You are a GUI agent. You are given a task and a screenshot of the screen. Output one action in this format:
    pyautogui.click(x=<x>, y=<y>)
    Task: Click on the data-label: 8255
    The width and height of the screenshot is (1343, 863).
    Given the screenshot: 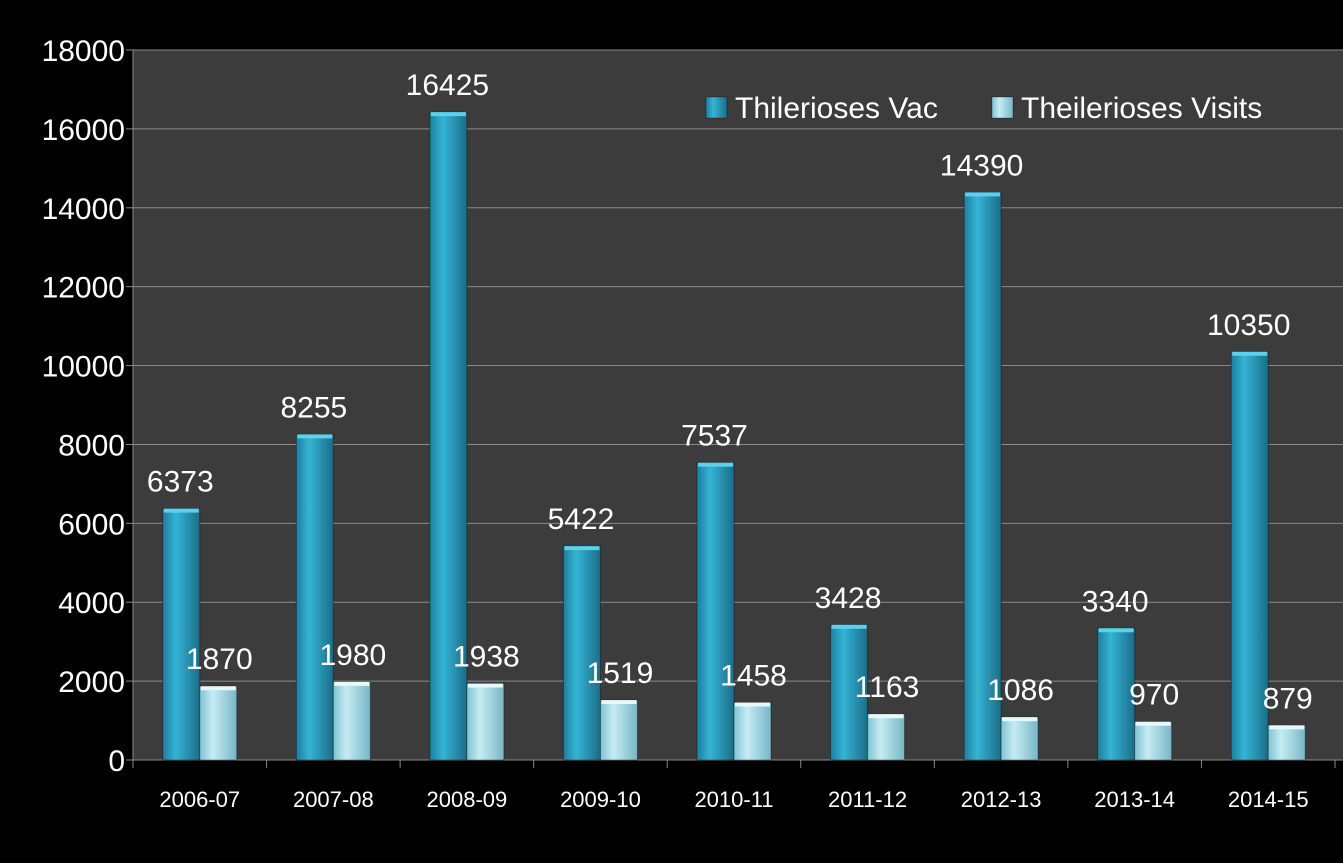 What is the action you would take?
    pyautogui.click(x=313, y=407)
    